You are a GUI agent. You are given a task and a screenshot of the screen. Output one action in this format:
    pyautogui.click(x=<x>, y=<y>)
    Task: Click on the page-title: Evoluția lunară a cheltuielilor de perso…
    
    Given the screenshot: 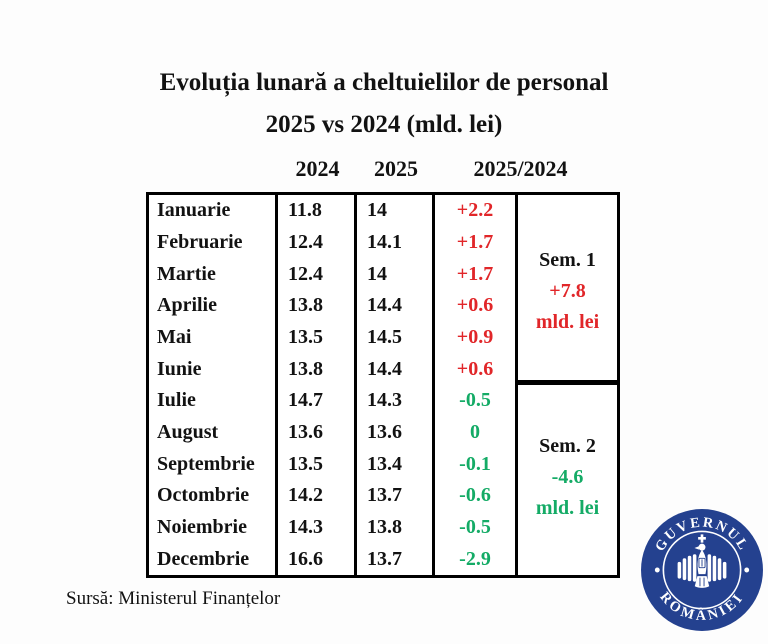 What is the action you would take?
    pyautogui.click(x=384, y=104)
    